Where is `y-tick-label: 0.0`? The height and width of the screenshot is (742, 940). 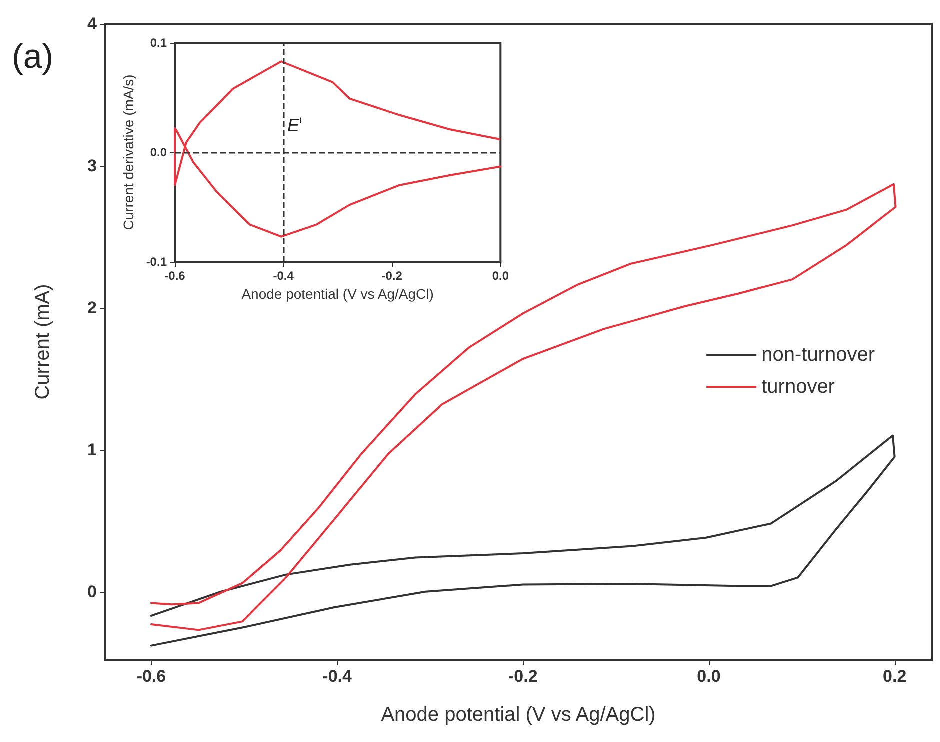
y-tick-label: 0.0 is located at coordinates (159, 153).